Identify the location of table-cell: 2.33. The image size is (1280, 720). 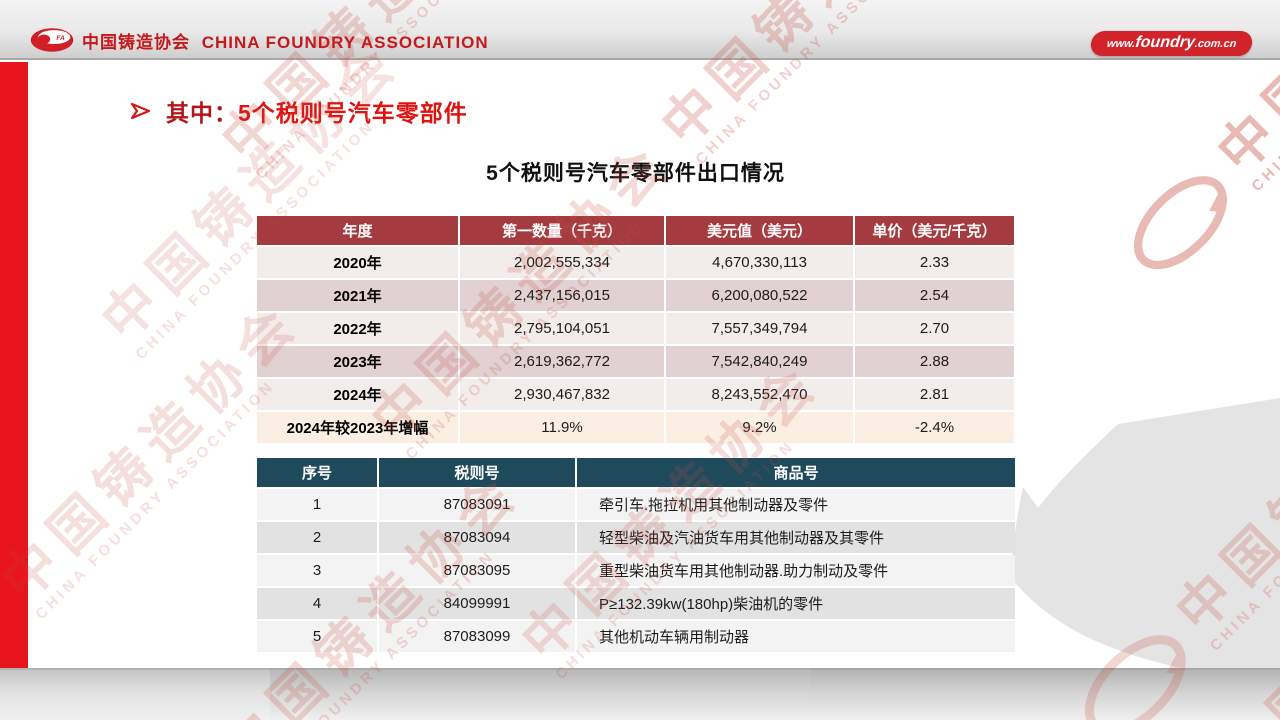
(934, 262).